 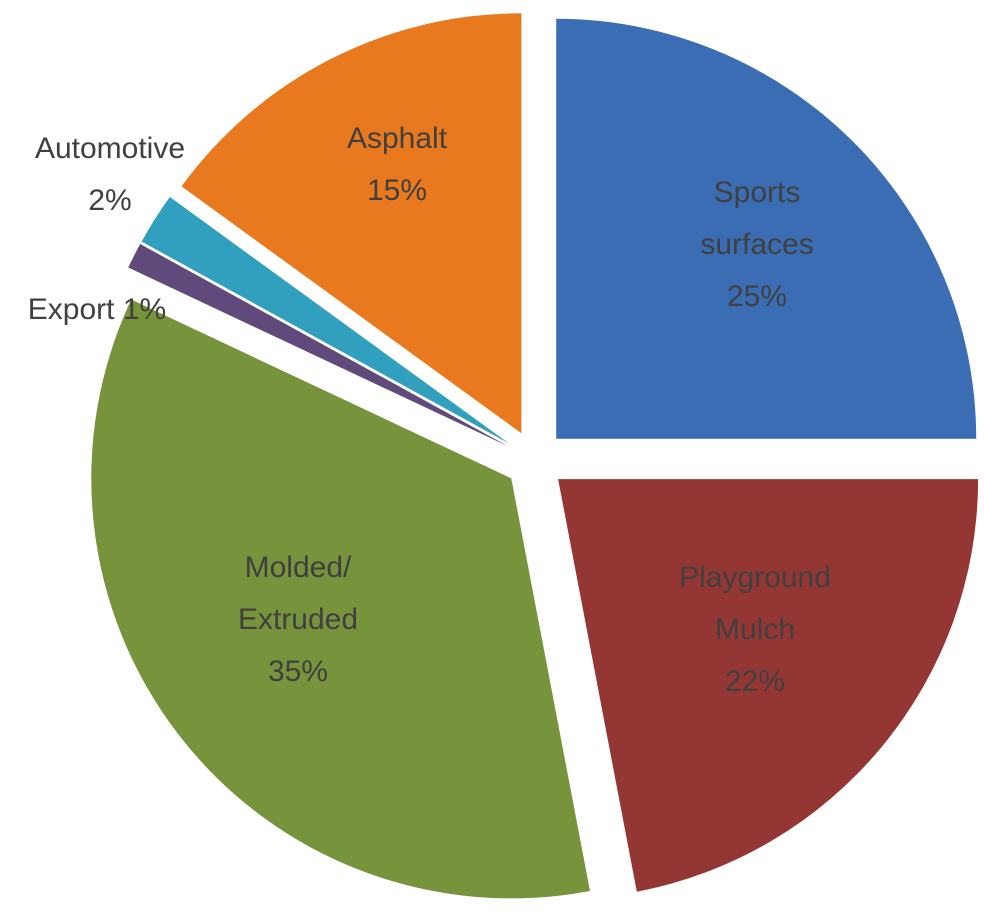 What do you see at coordinates (110, 148) in the screenshot?
I see `category-label: Automotive` at bounding box center [110, 148].